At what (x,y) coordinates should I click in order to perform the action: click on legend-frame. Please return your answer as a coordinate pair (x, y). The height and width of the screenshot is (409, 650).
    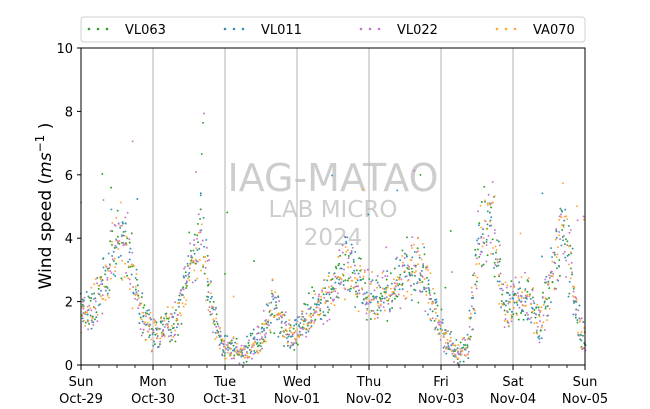
    Looking at the image, I should click on (333, 29).